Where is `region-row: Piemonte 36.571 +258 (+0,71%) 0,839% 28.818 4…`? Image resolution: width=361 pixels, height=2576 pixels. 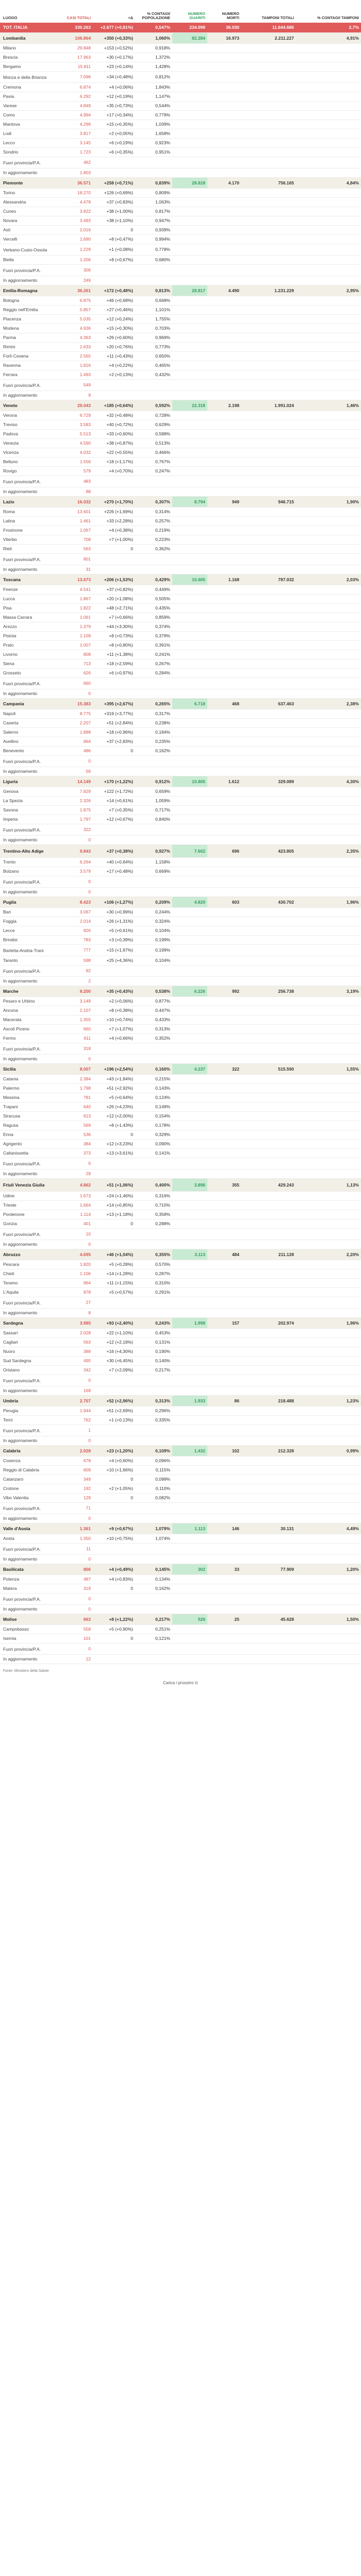 region-row: Piemonte 36.571 +258 (+0,71%) 0,839% 28.818 4… is located at coordinates (180, 183).